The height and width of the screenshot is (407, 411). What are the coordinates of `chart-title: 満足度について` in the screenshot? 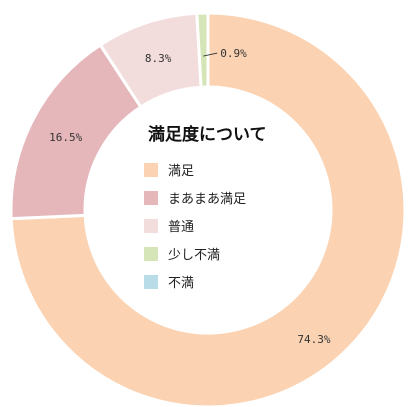 It's located at (207, 134).